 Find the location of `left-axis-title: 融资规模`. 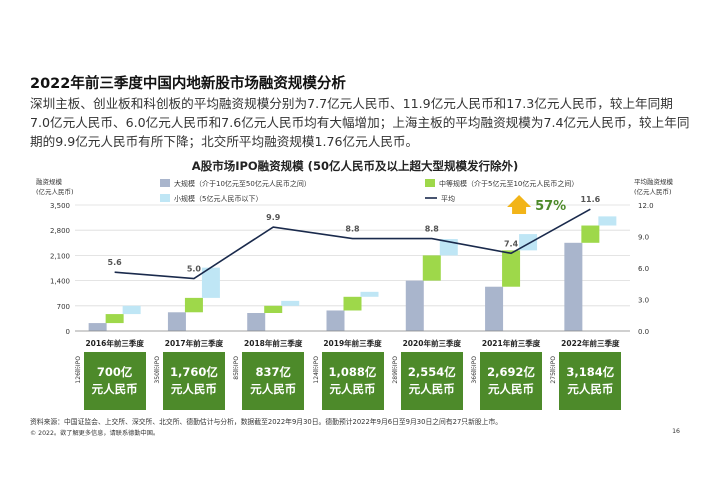

left-axis-title: 融资规模 is located at coordinates (49, 181).